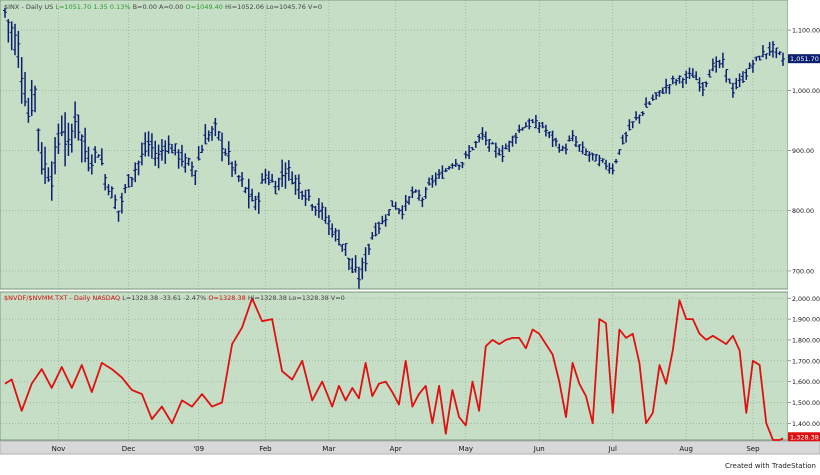 Image resolution: width=820 pixels, height=475 pixels. I want to click on price-axis-tick-label: 1,100.00, so click(806, 31).